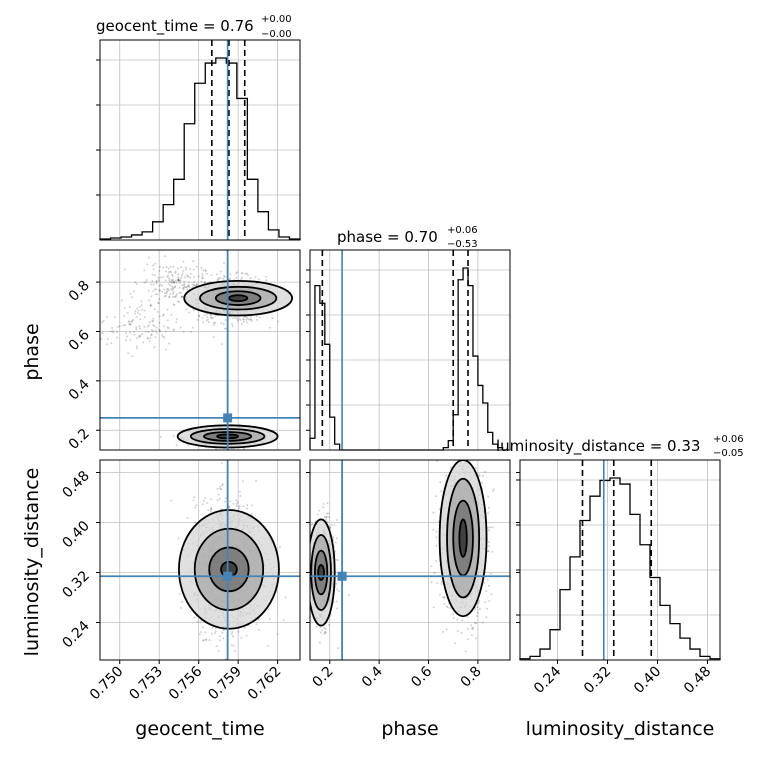 The image size is (760, 760). Describe the element at coordinates (728, 439) in the screenshot. I see `title-luminosity-distance-plus: +0.06` at that location.